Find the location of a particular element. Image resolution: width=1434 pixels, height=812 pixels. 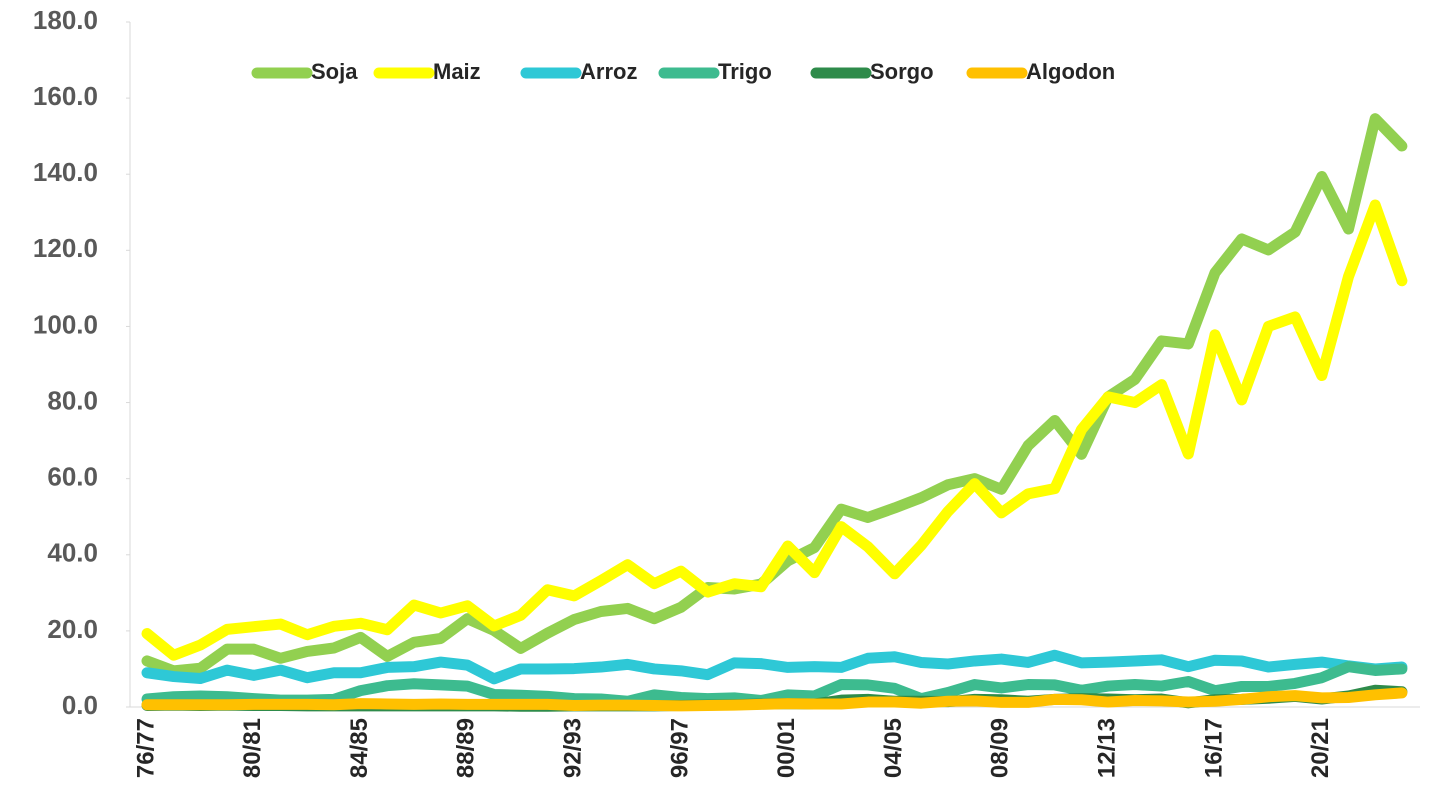

x-tick-label: 12/13 is located at coordinates (1107, 748).